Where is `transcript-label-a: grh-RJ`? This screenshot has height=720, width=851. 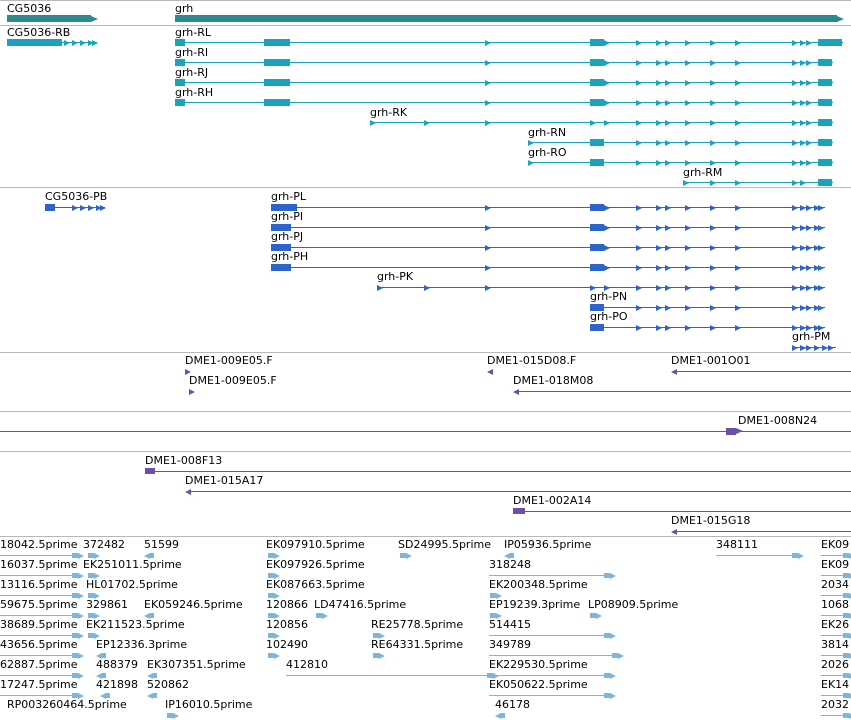 transcript-label-a: grh-RJ is located at coordinates (192, 72).